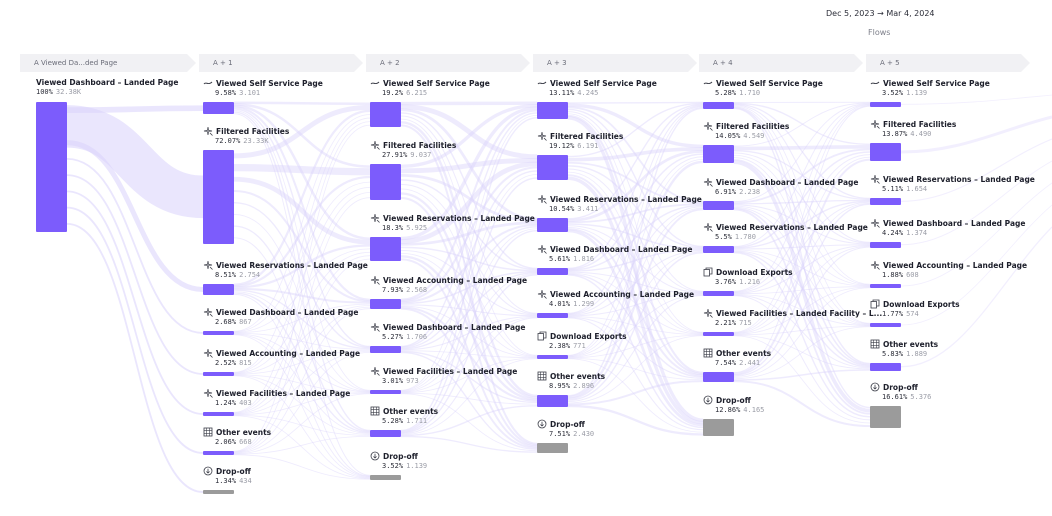 The height and width of the screenshot is (516, 1052). I want to click on flow-node-label: Viewed Dashboard – Landed Page 2.68% 867, so click(280, 316).